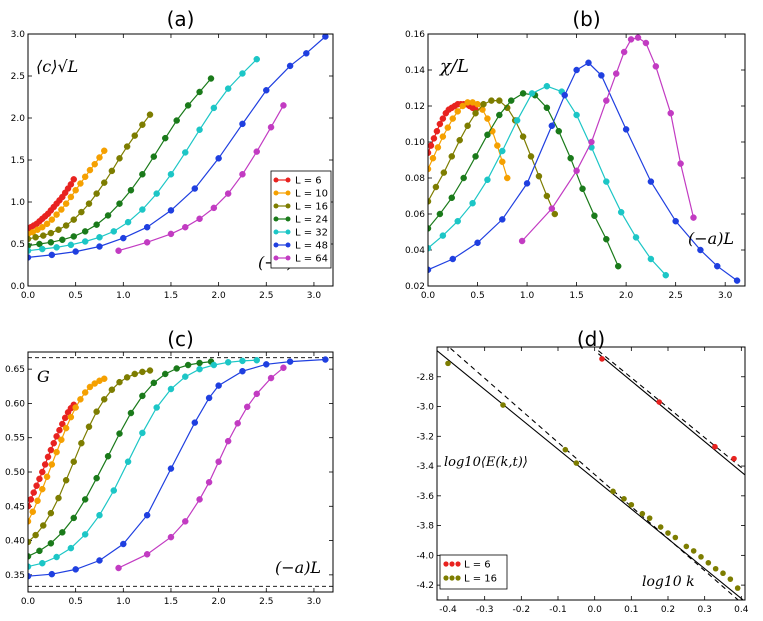 Image resolution: width=763 pixels, height=621 pixels. Describe the element at coordinates (171, 602) in the screenshot. I see `x-tick-label: 1.5` at that location.